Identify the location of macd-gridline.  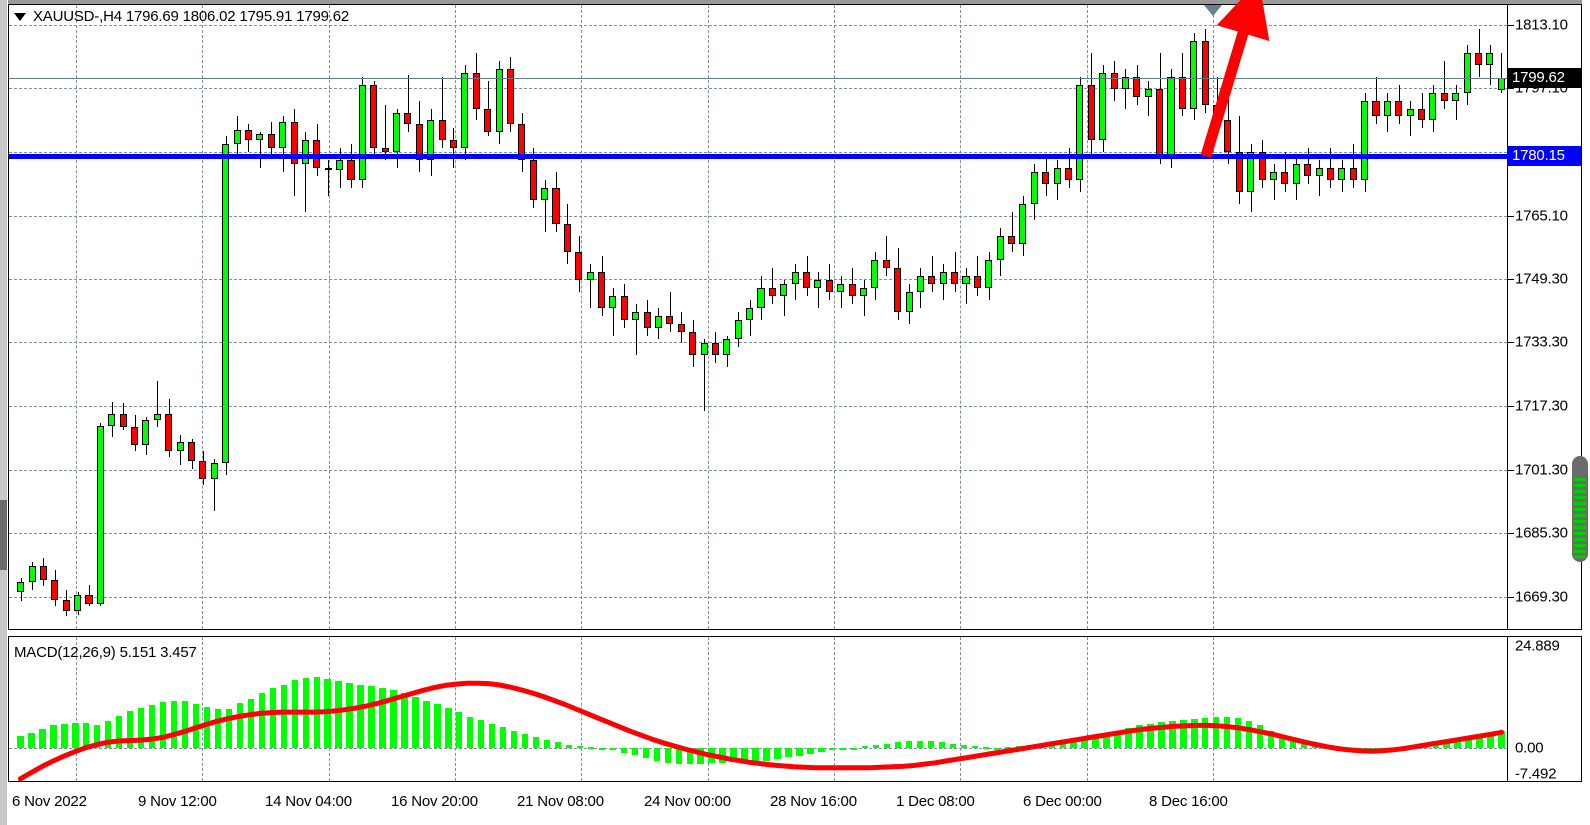
(834, 709).